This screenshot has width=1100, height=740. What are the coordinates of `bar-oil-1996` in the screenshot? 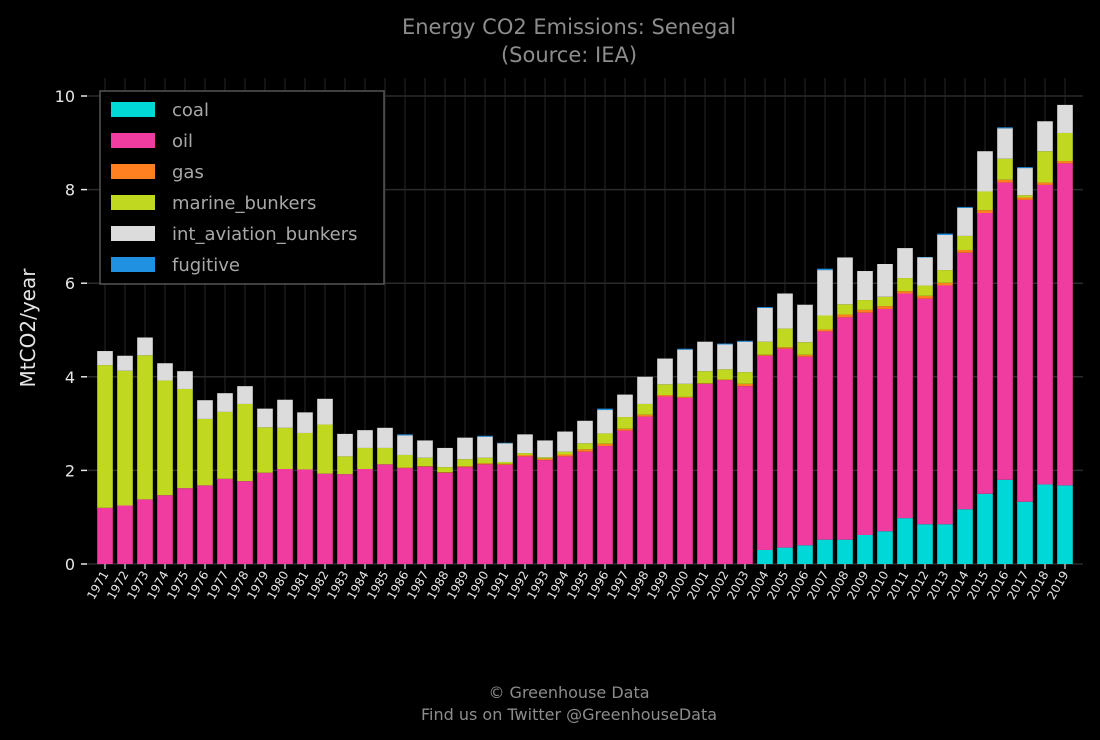 It's located at (605, 505).